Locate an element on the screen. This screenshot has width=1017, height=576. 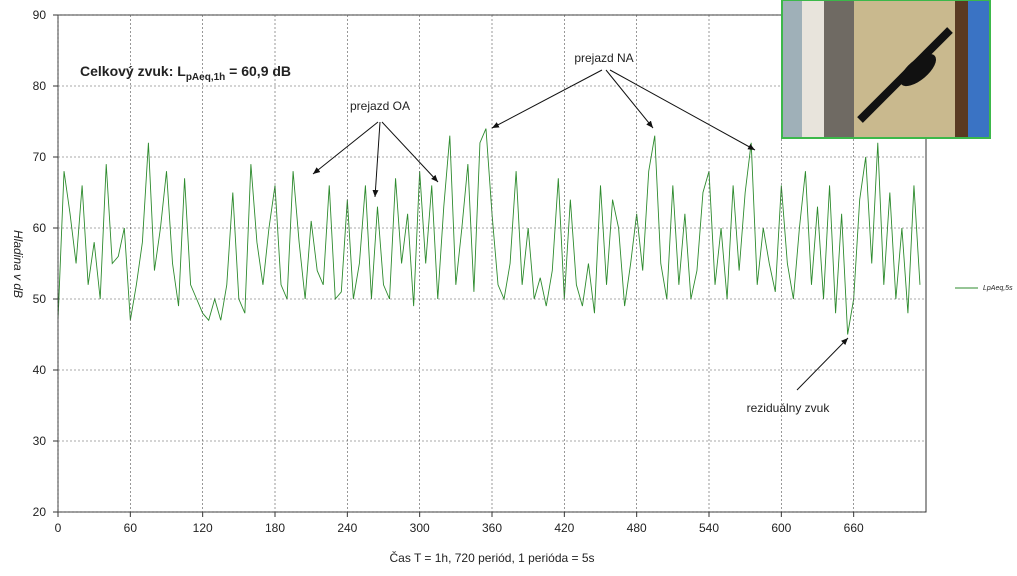
y-axis-label: Hladina v dB is located at coordinates (18, 264).